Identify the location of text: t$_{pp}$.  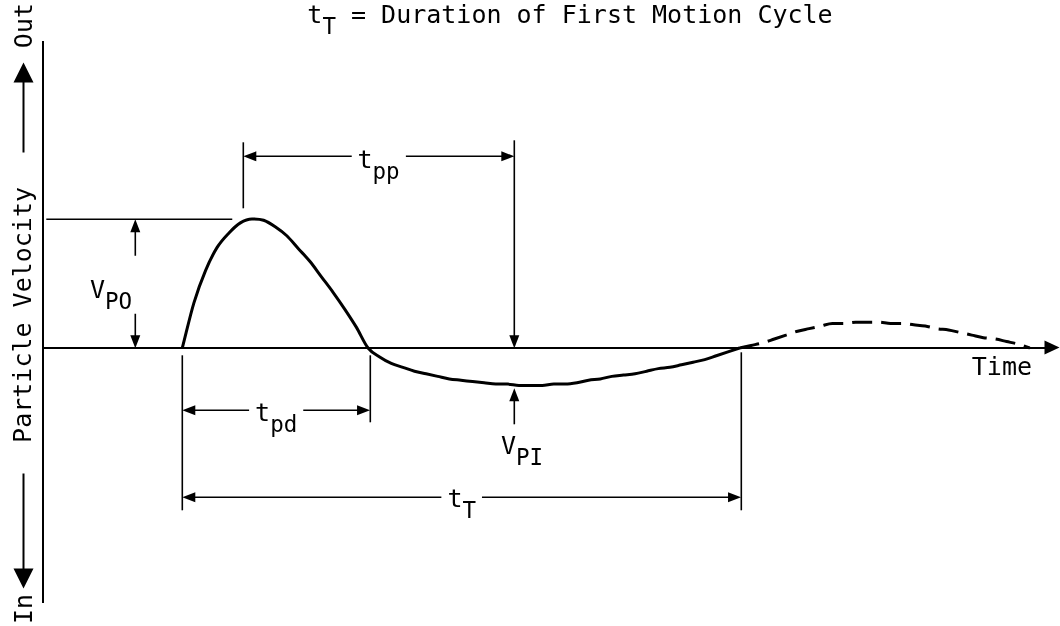
(378, 165).